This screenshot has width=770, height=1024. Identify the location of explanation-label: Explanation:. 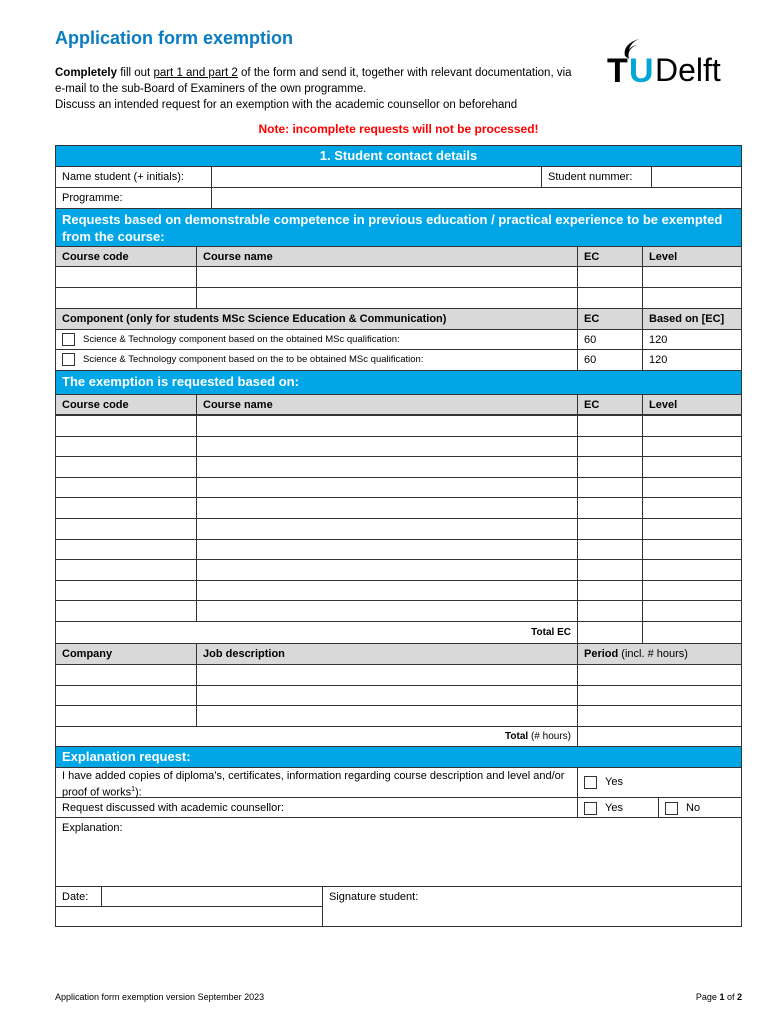
(92, 828).